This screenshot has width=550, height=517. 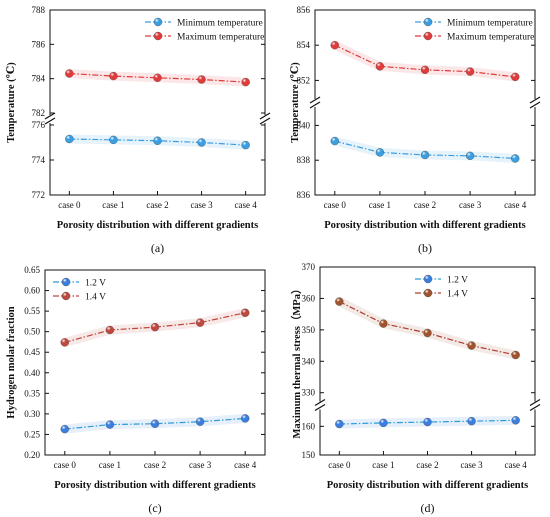 What do you see at coordinates (79, 290) in the screenshot?
I see `legend: 1.2 V 1.4 V` at bounding box center [79, 290].